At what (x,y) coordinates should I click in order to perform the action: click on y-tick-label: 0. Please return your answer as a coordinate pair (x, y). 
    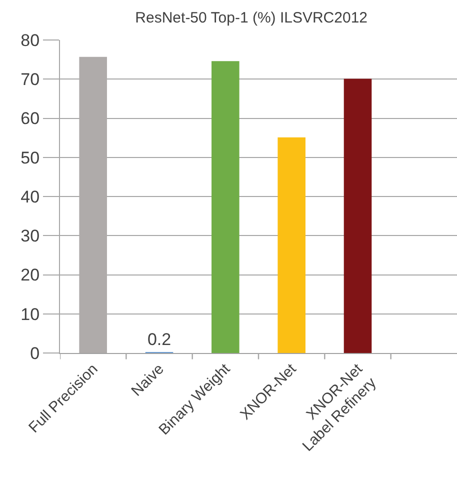
    Looking at the image, I should click on (35, 353).